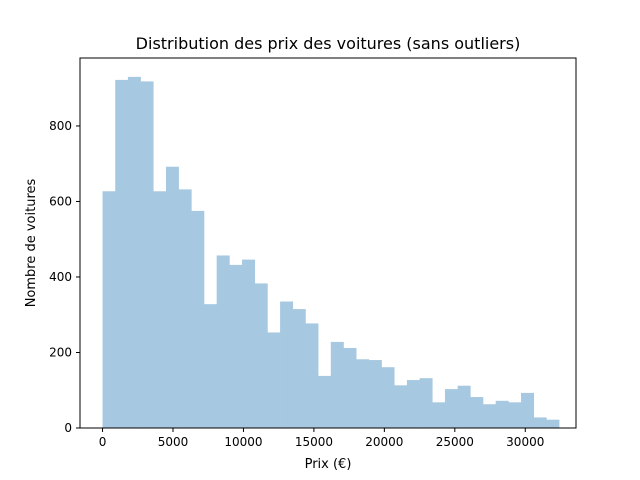 The width and height of the screenshot is (640, 480). I want to click on x-tick-label: 0, so click(103, 442).